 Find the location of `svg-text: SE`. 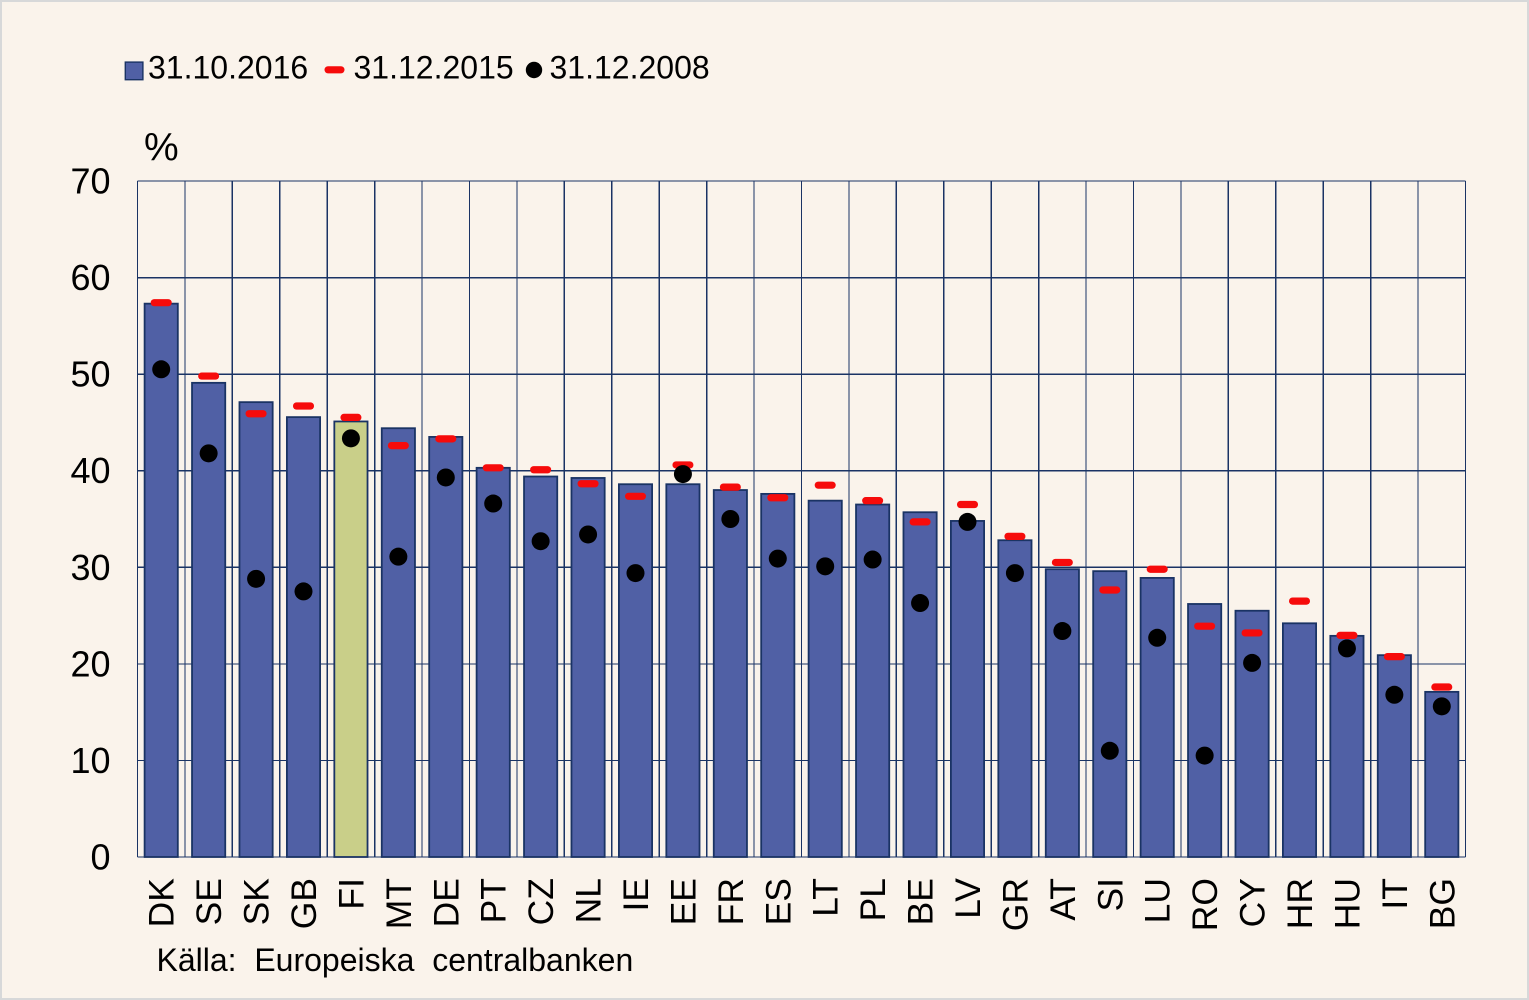

svg-text: SE is located at coordinates (209, 901).